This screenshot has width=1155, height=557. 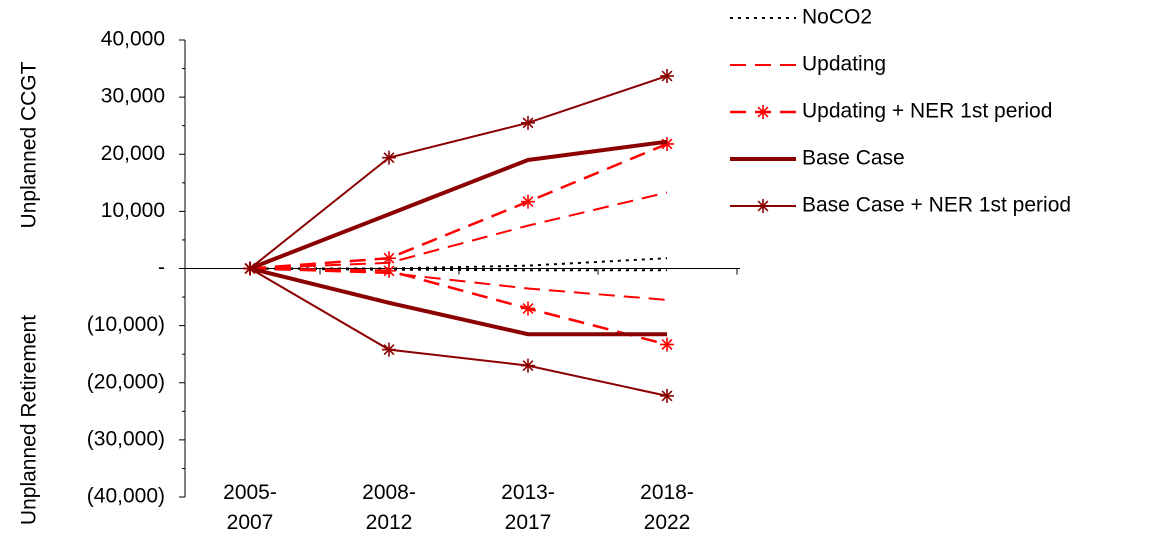 I want to click on legend-label: Base Case, so click(x=853, y=158).